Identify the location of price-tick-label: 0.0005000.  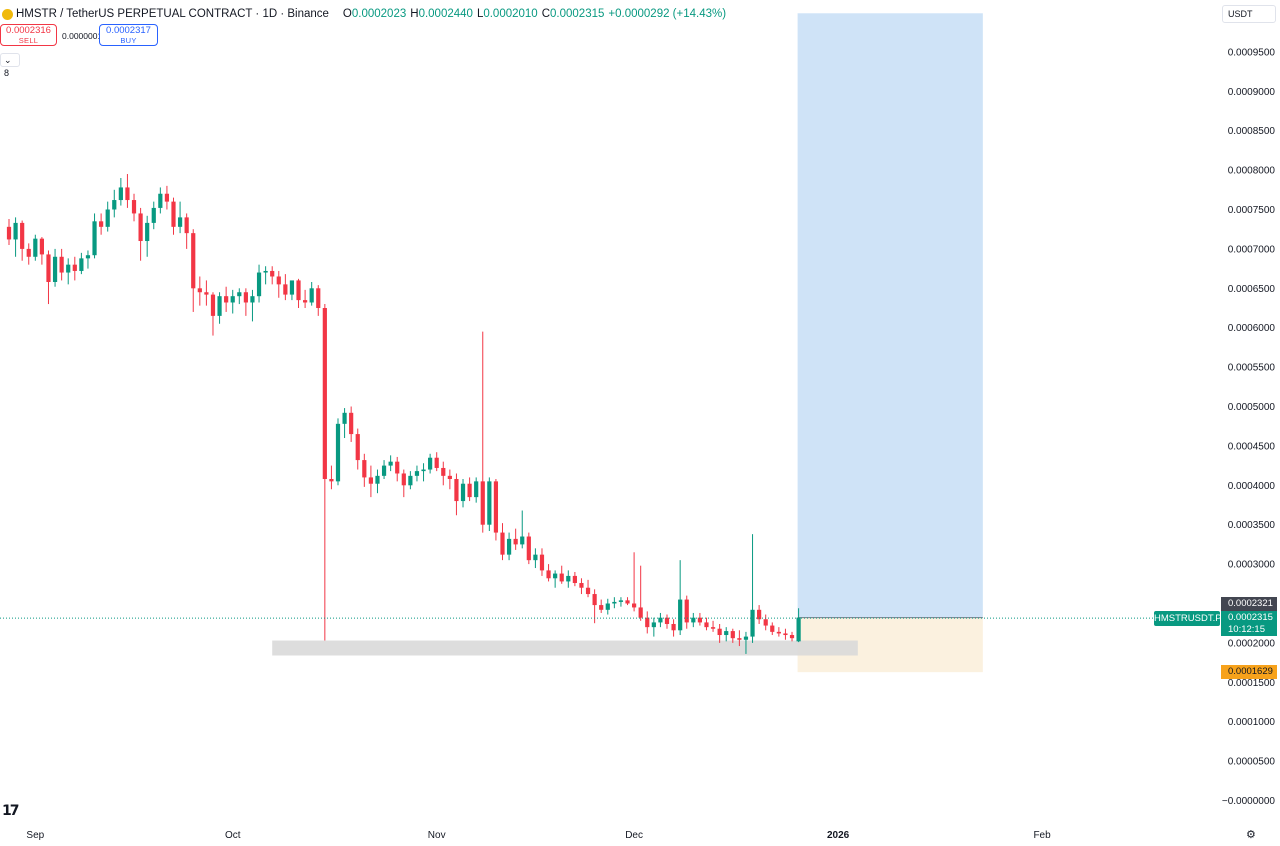
(1252, 407).